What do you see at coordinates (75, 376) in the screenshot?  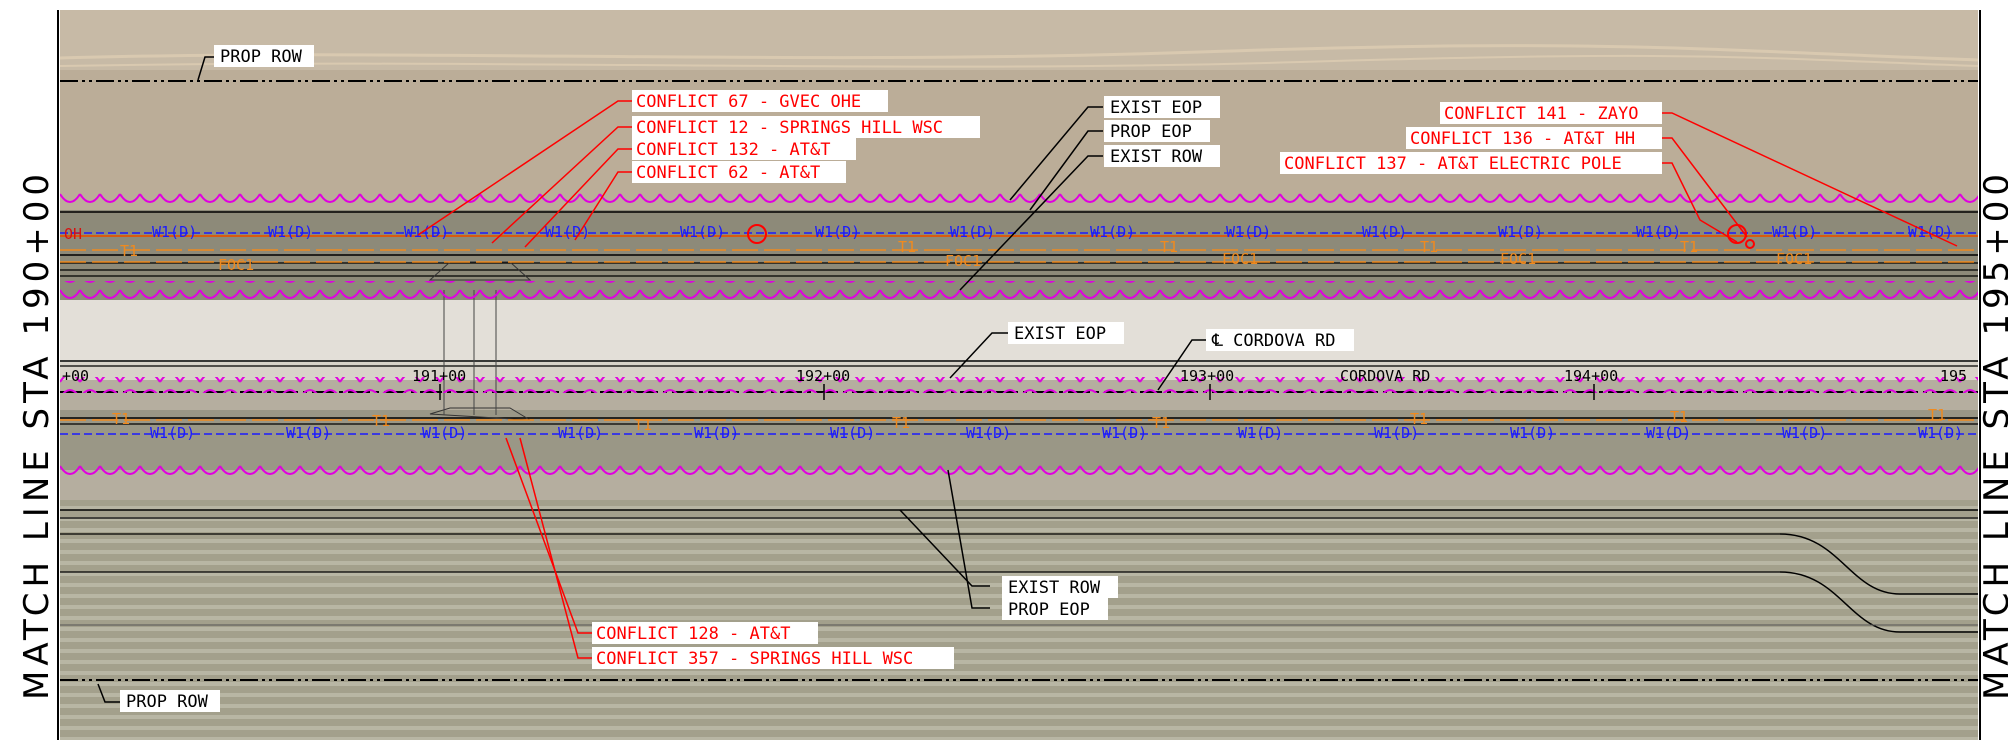 I see `station-label: +00` at bounding box center [75, 376].